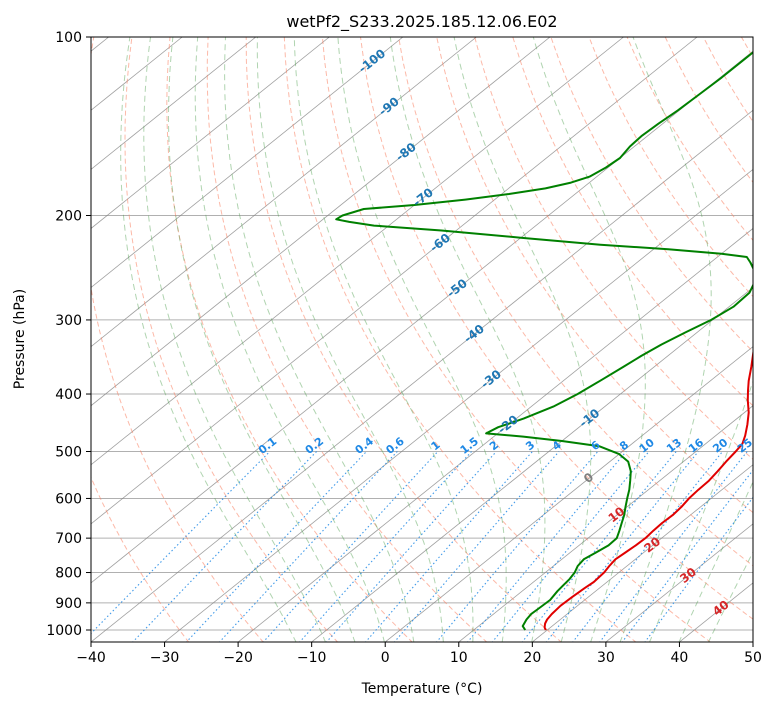 The image size is (775, 708). Describe the element at coordinates (68, 499) in the screenshot. I see `y-tick-label: 600` at that location.